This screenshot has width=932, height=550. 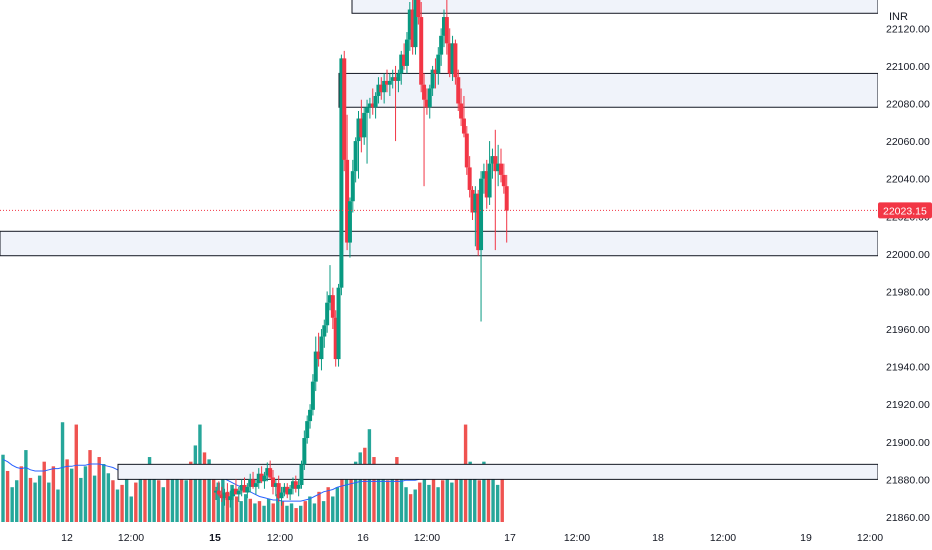 I want to click on price-tick-label: 21960.00, so click(x=908, y=330).